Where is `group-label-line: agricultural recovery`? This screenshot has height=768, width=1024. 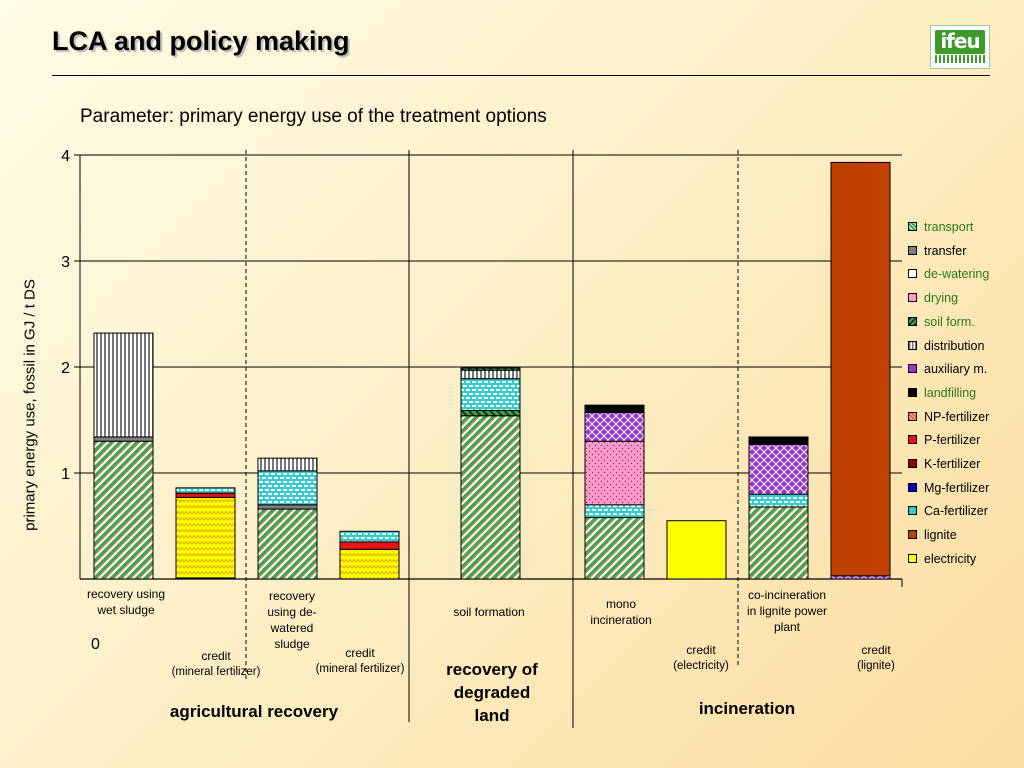
group-label-line: agricultural recovery is located at coordinates (254, 711).